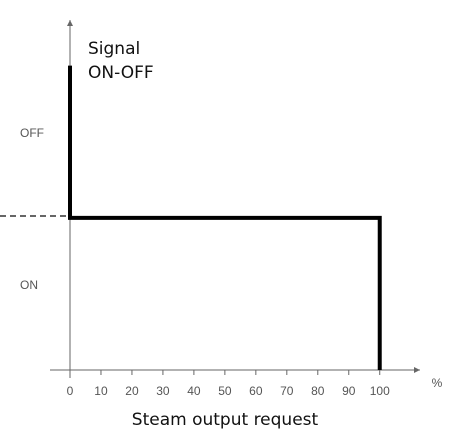 Image resolution: width=450 pixels, height=434 pixels. What do you see at coordinates (256, 391) in the screenshot?
I see `x-tick-label: 60` at bounding box center [256, 391].